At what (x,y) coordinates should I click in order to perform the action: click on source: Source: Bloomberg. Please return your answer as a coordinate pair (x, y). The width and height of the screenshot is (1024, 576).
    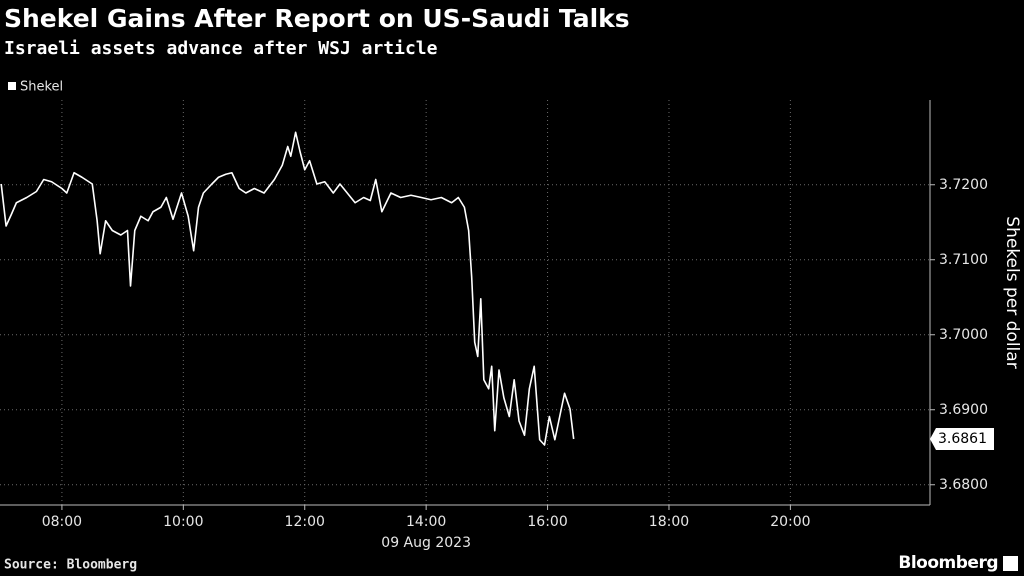
    Looking at the image, I should click on (70, 565).